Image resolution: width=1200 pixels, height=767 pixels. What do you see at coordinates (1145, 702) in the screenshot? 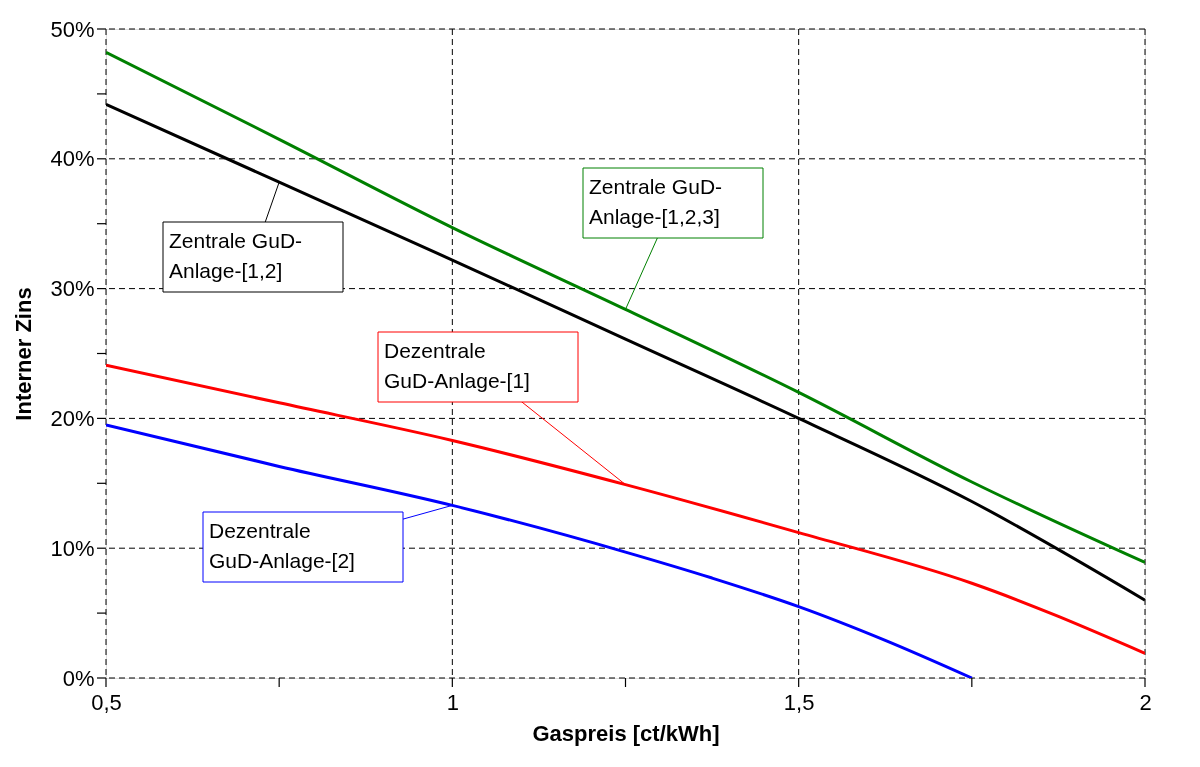
I see `x-tick-label: 2` at bounding box center [1145, 702].